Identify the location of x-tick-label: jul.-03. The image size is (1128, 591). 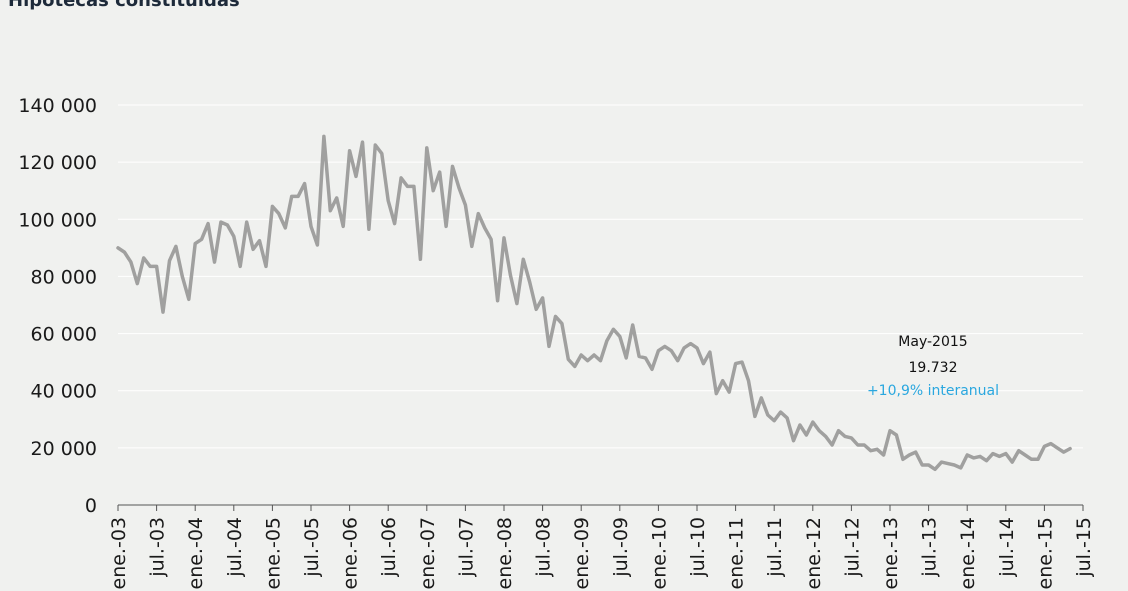
(158, 547).